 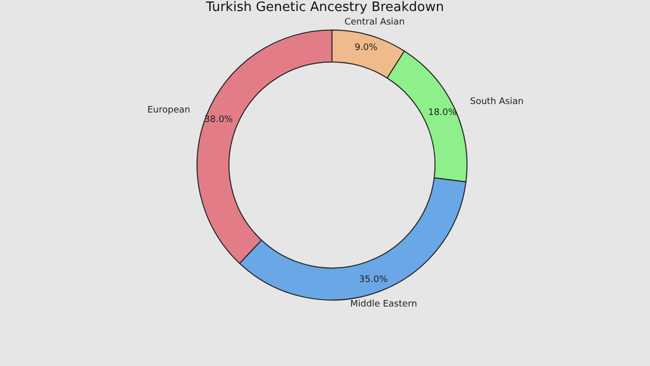 What do you see at coordinates (366, 47) in the screenshot?
I see `data-label: 9.0%` at bounding box center [366, 47].